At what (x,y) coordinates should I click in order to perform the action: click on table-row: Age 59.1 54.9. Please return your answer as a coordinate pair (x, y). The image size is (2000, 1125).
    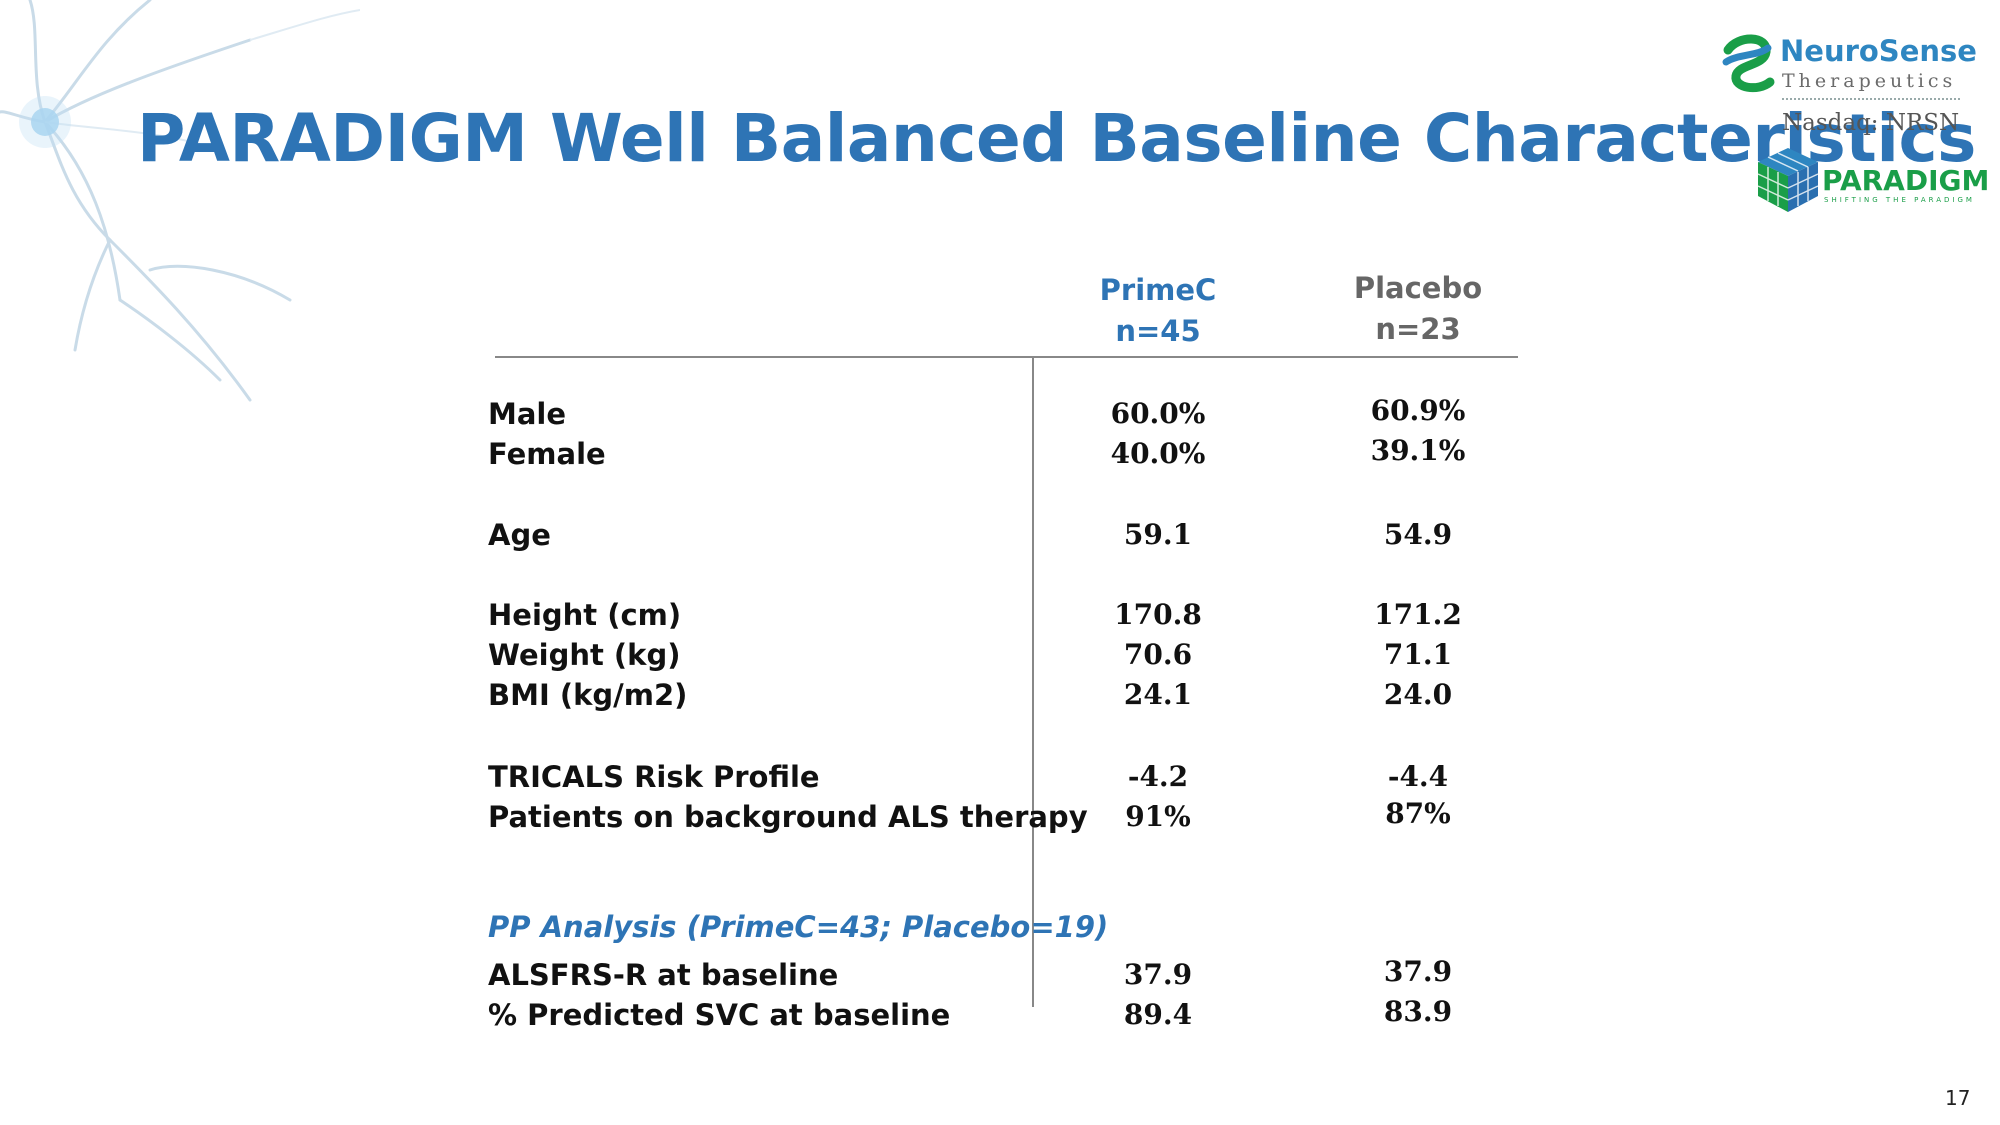
    Looking at the image, I should click on (1000, 538).